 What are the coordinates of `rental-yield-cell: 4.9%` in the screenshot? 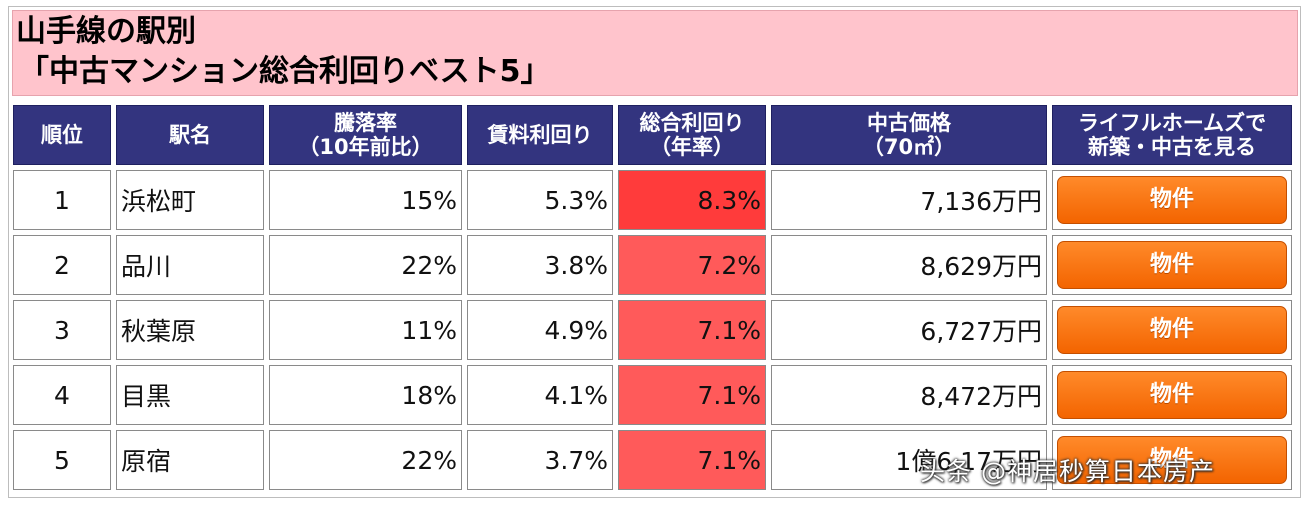 It's located at (540, 330).